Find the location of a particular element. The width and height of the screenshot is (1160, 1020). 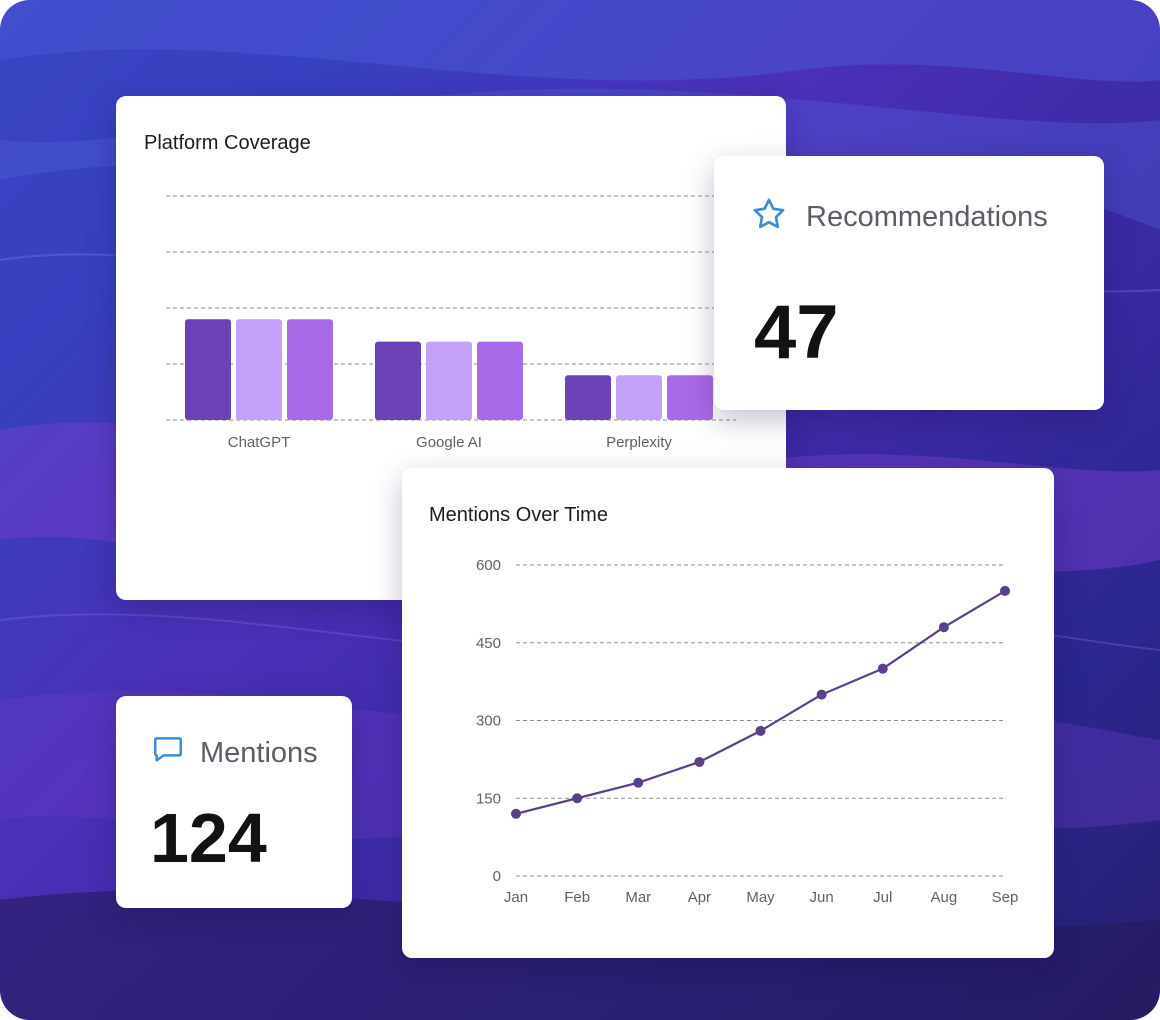

y-tick-label: 0 is located at coordinates (497, 876).